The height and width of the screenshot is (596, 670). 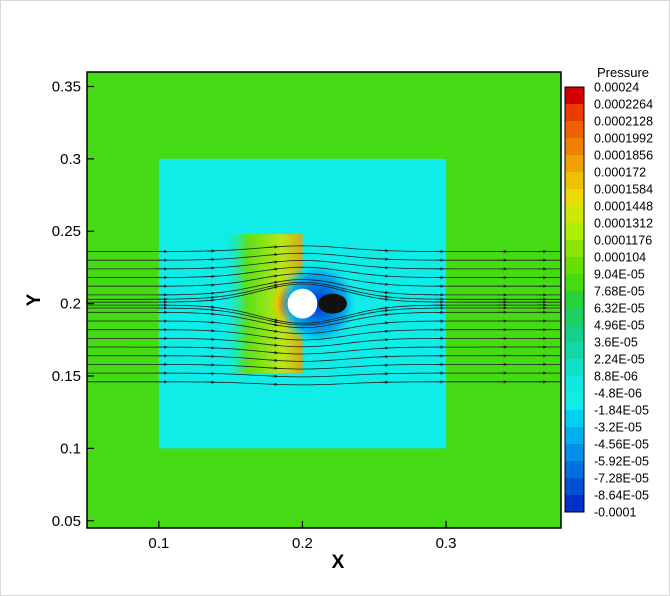 What do you see at coordinates (616, 88) in the screenshot?
I see `legend-label: 0.00024` at bounding box center [616, 88].